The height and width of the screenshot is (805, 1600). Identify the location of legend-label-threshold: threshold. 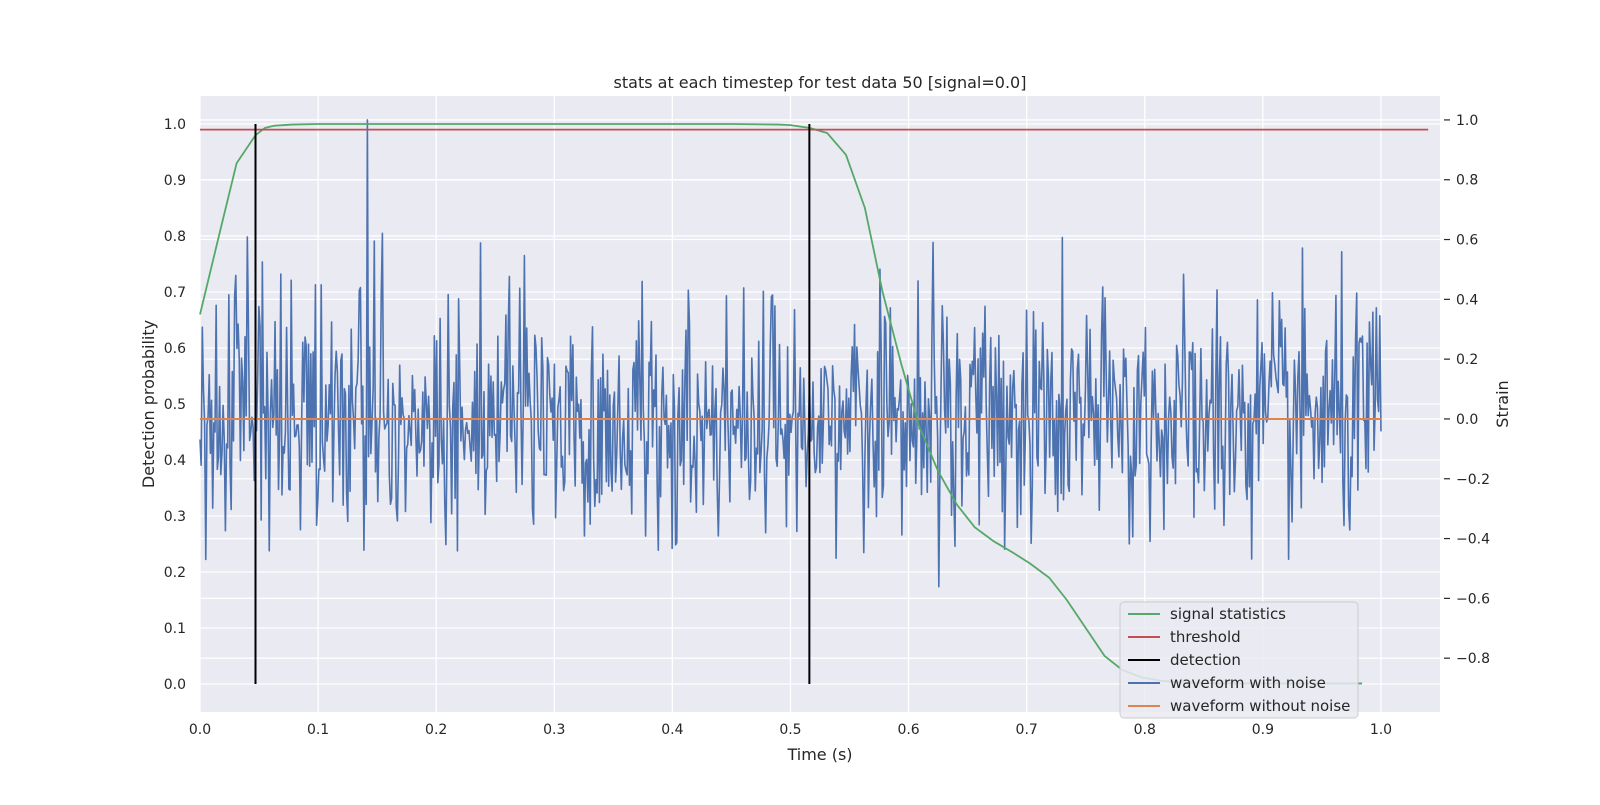
(1205, 637).